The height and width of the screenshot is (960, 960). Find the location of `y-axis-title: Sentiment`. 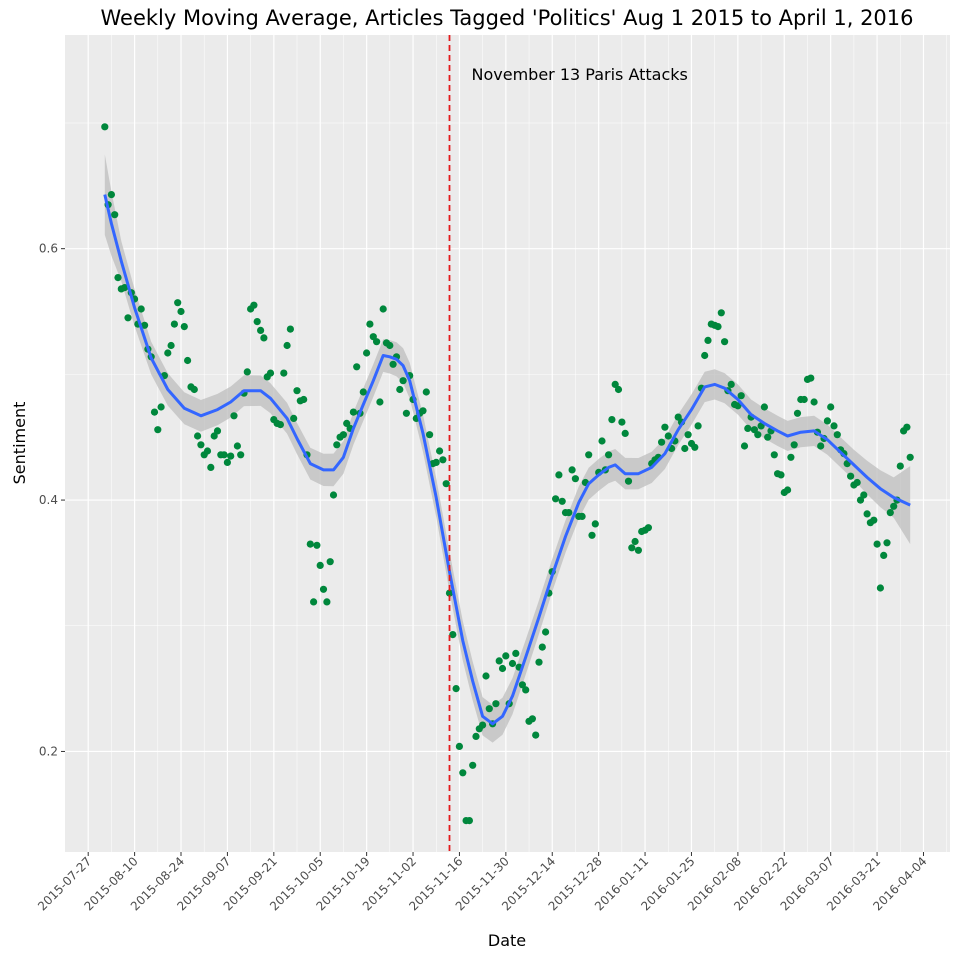

y-axis-title: Sentiment is located at coordinates (19, 443).